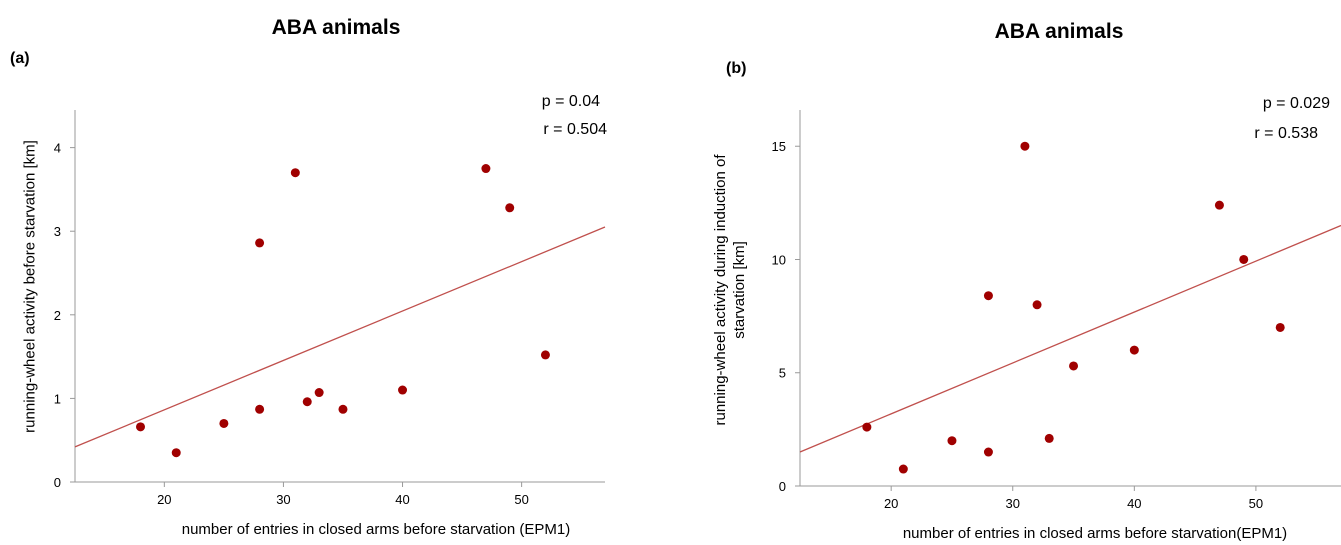 The height and width of the screenshot is (545, 1341). What do you see at coordinates (779, 259) in the screenshot?
I see `y-tick-label: 10` at bounding box center [779, 259].